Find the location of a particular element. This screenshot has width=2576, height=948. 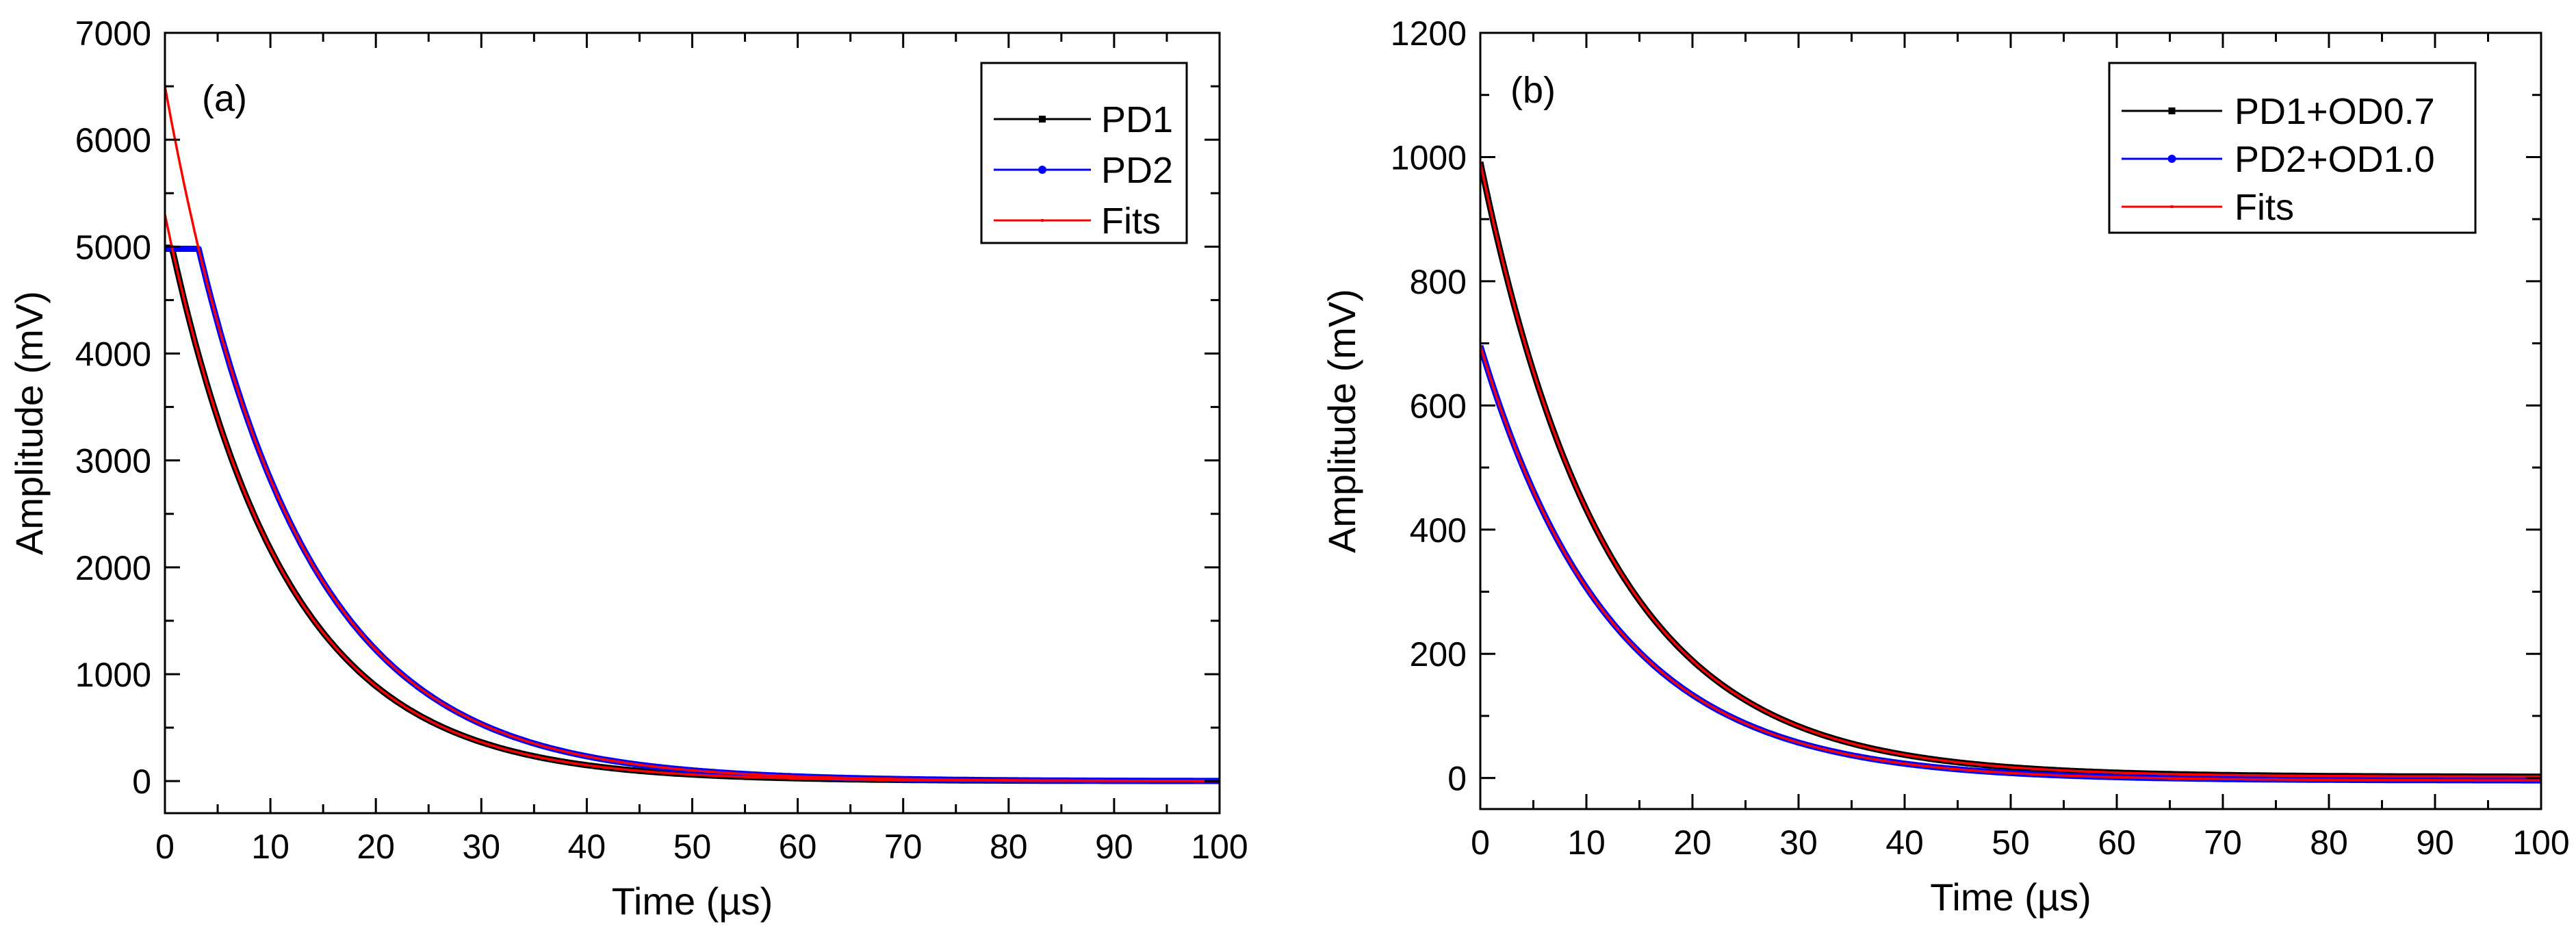

legend: PD1+OD0.7 PD2+OD1.0 Fits is located at coordinates (2292, 148).